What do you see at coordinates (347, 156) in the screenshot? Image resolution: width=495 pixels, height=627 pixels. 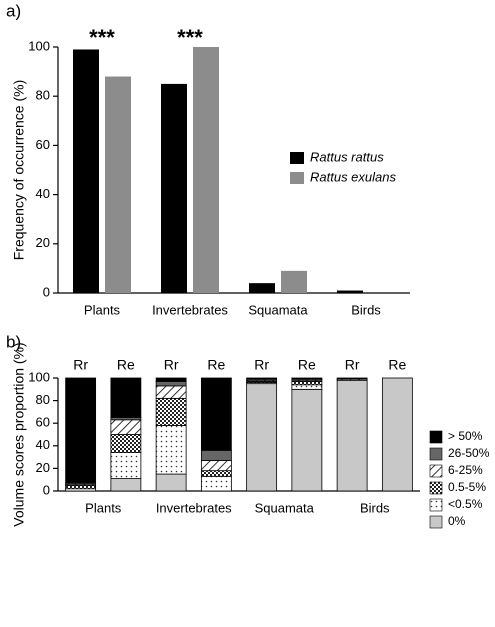 I see `legend-label: Rattus rattus` at bounding box center [347, 156].